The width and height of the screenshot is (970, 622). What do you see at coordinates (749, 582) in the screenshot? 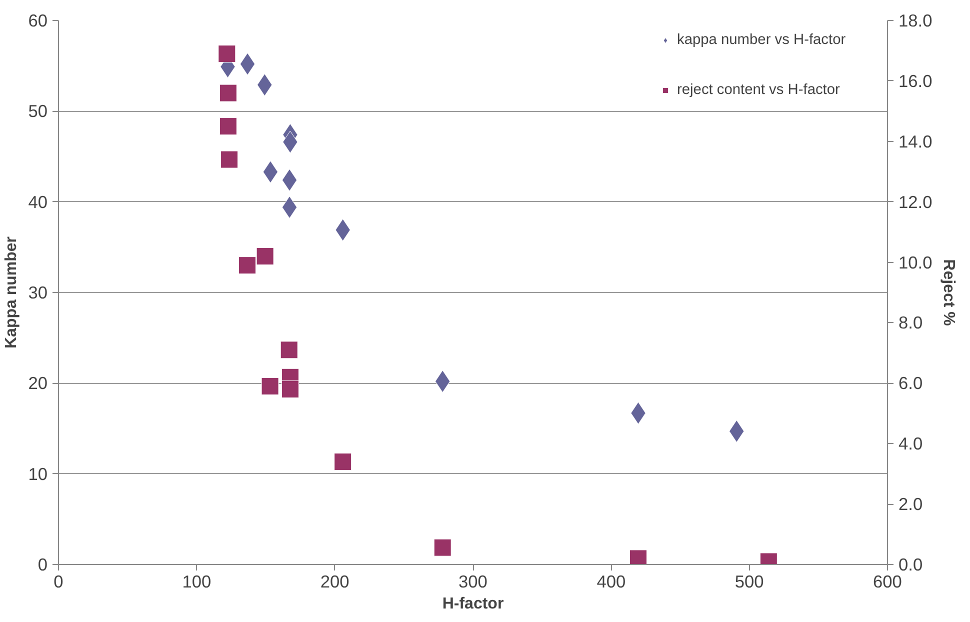
I see `x-tick-label: 500` at bounding box center [749, 582].